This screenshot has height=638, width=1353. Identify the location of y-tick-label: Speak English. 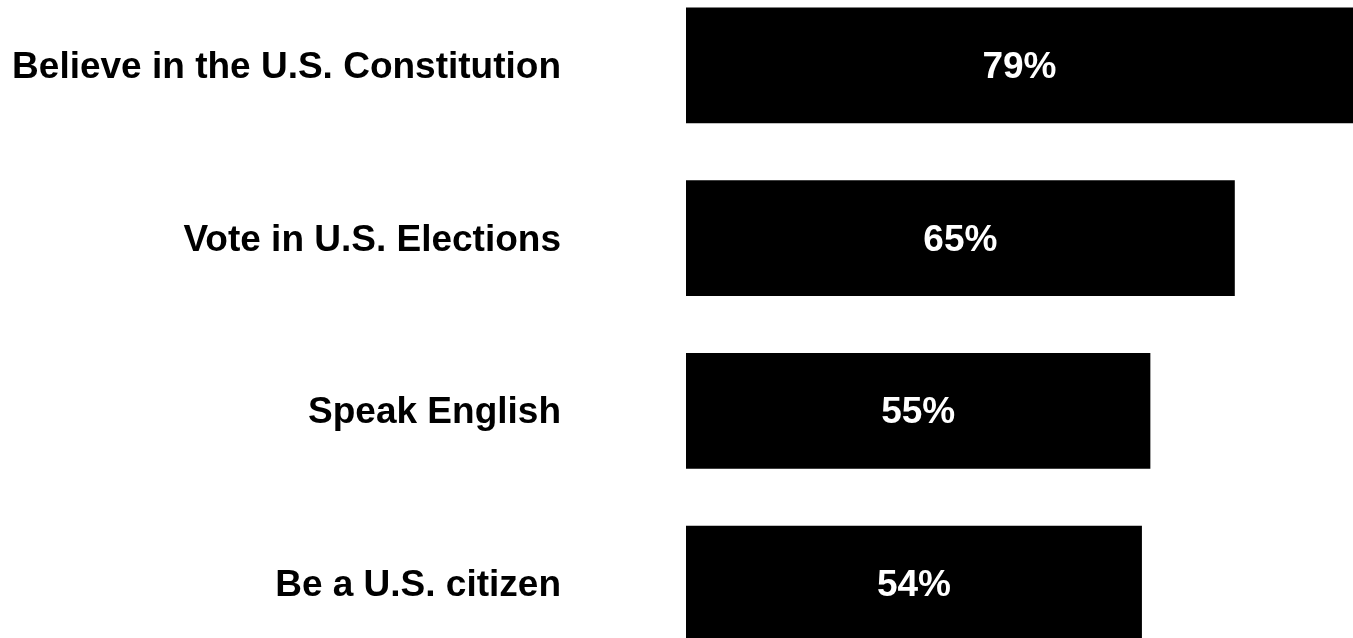
(434, 411).